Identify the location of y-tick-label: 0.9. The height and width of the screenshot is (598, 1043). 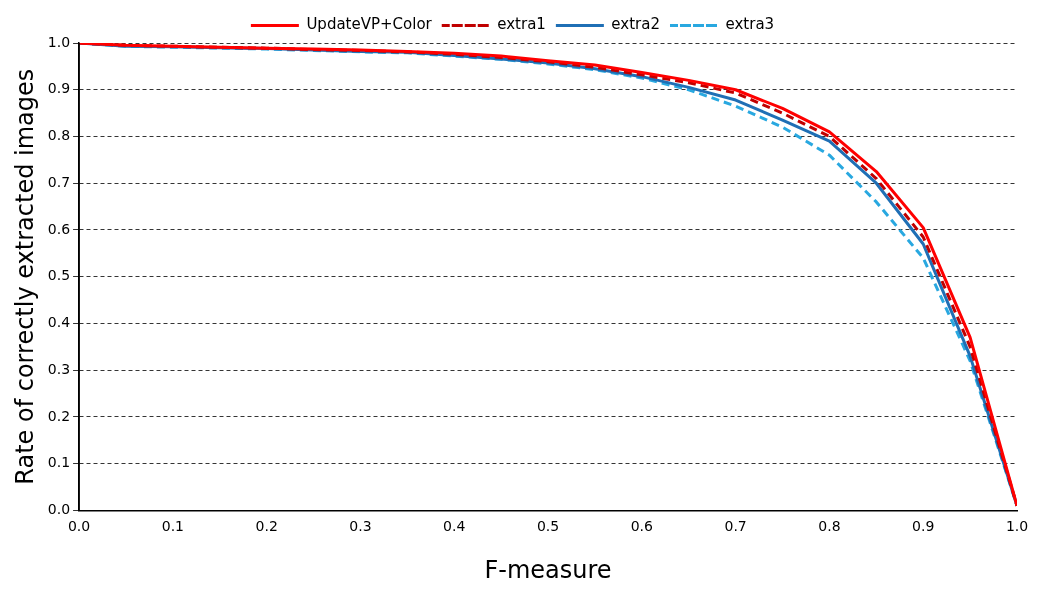
(59, 88).